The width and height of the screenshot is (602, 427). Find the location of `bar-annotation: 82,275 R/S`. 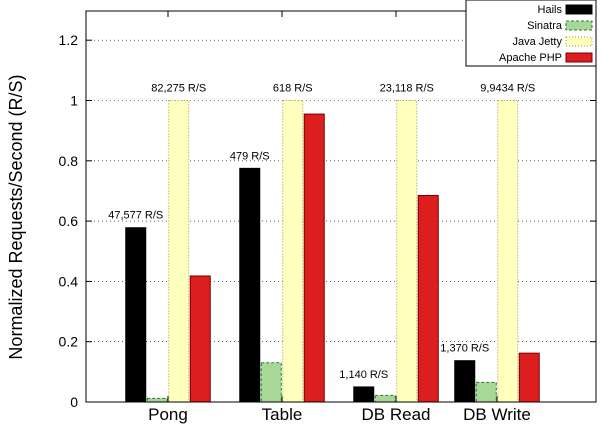

bar-annotation: 82,275 R/S is located at coordinates (178, 89).